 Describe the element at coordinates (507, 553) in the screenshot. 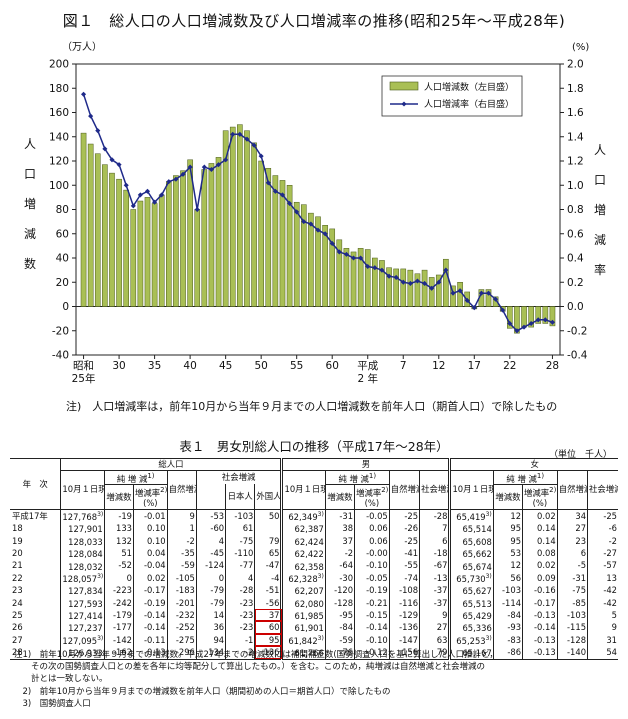

I see `cell-fc: 53` at that location.